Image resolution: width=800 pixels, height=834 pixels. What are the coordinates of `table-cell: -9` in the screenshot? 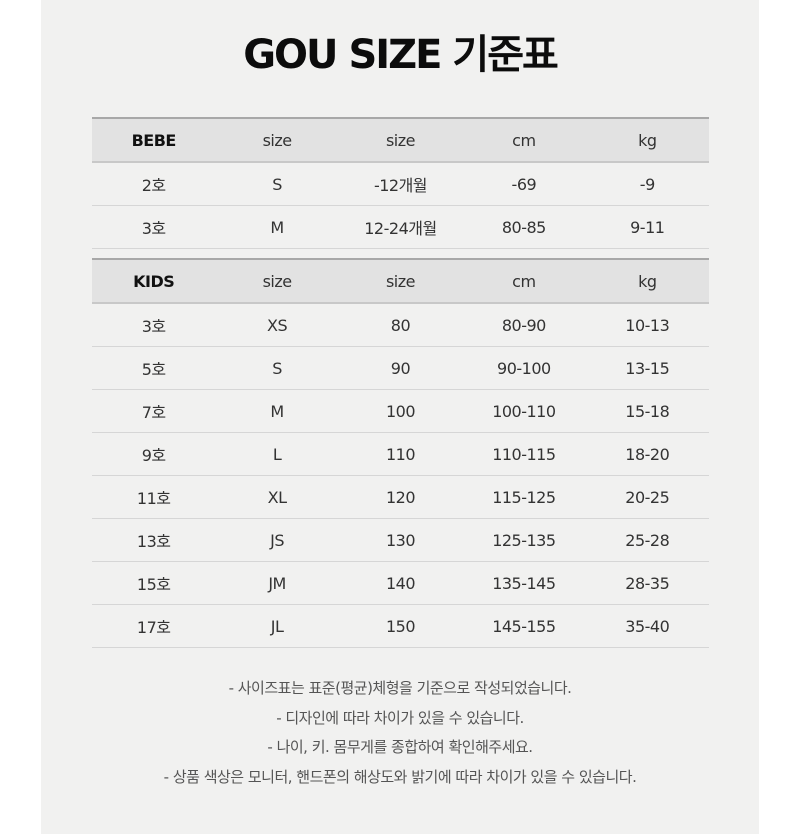 It's located at (647, 184).